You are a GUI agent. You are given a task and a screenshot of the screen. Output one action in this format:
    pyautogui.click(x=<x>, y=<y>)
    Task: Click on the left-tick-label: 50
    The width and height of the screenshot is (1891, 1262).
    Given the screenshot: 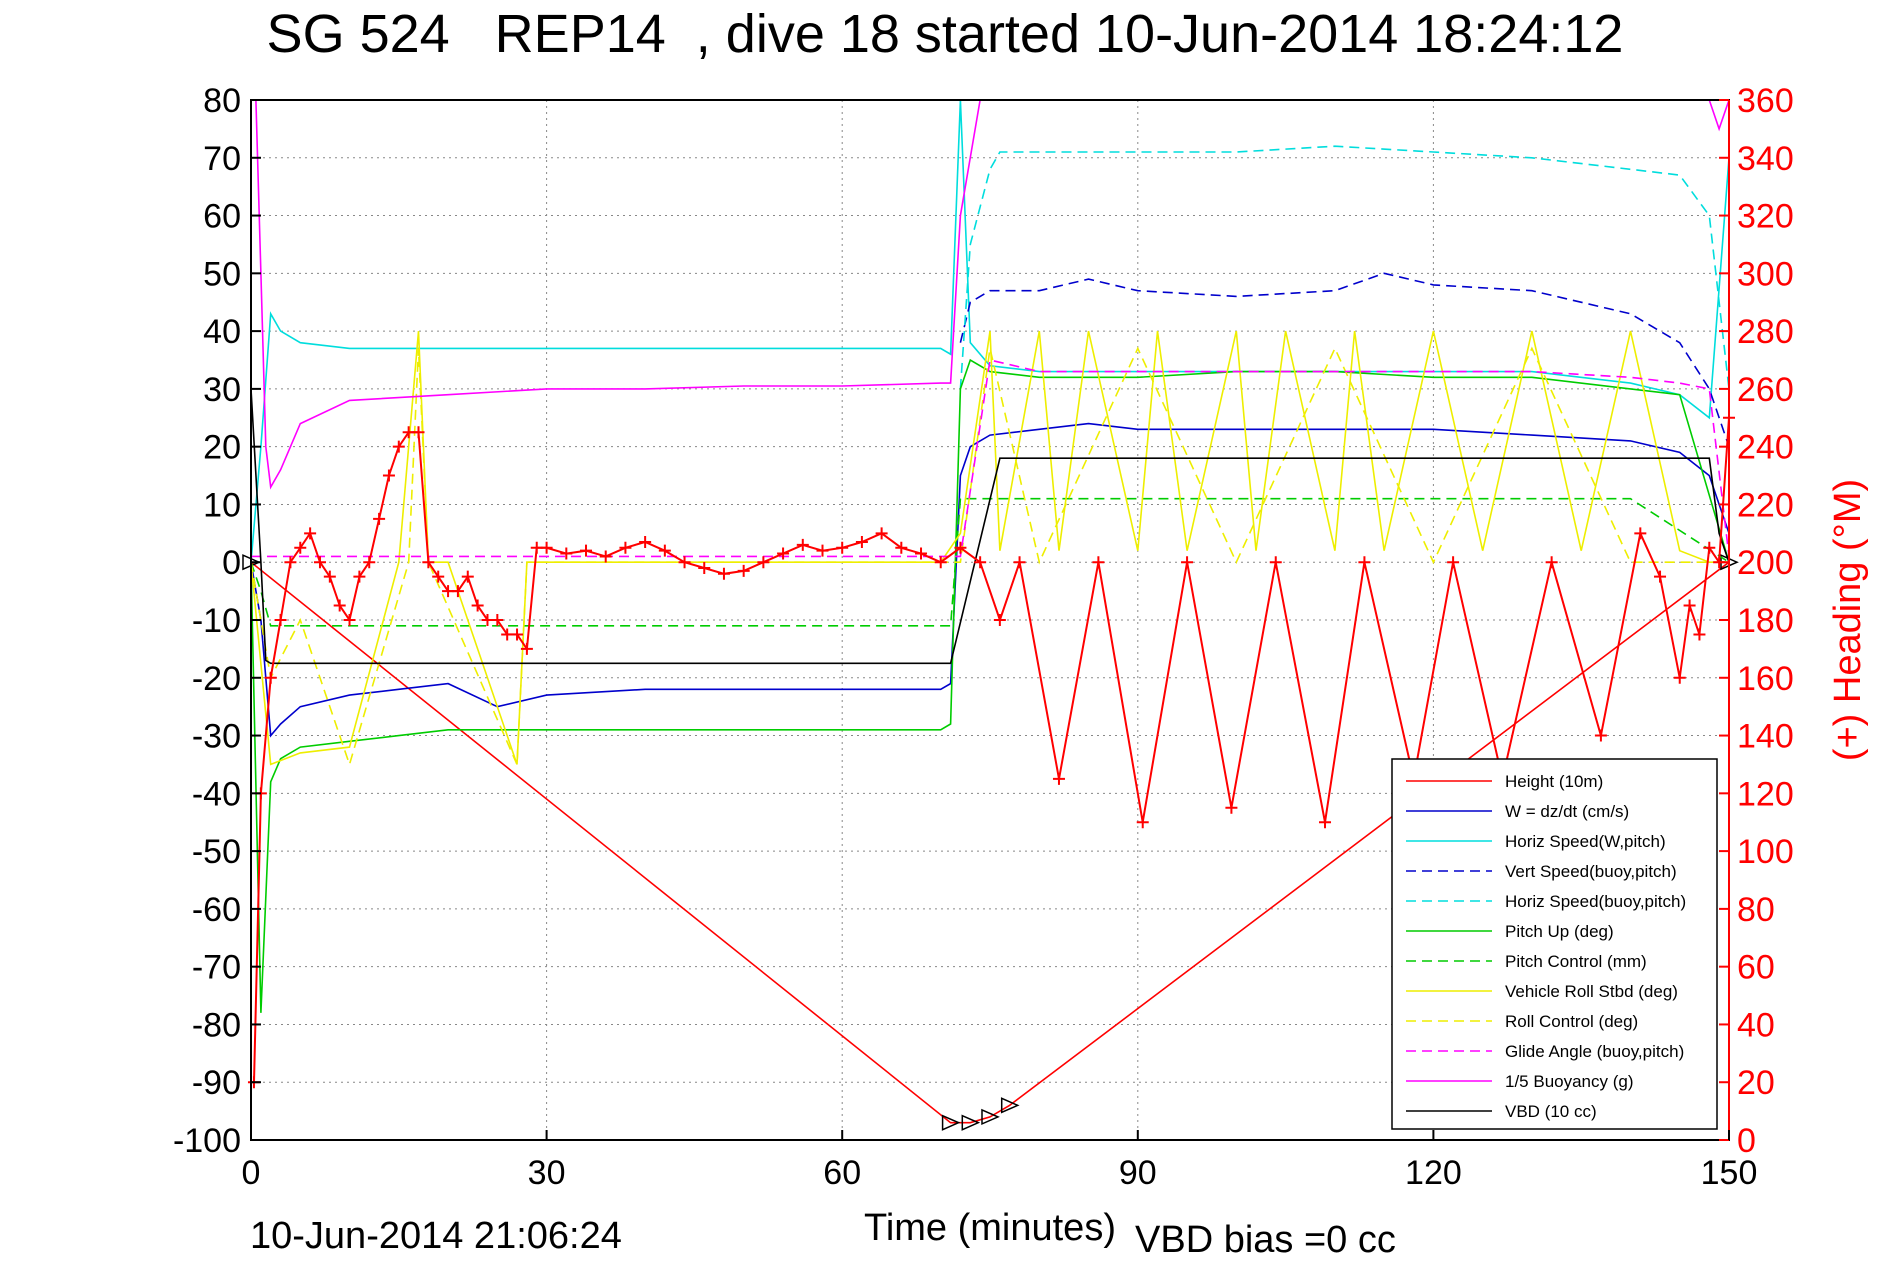 What is the action you would take?
    pyautogui.click(x=222, y=274)
    